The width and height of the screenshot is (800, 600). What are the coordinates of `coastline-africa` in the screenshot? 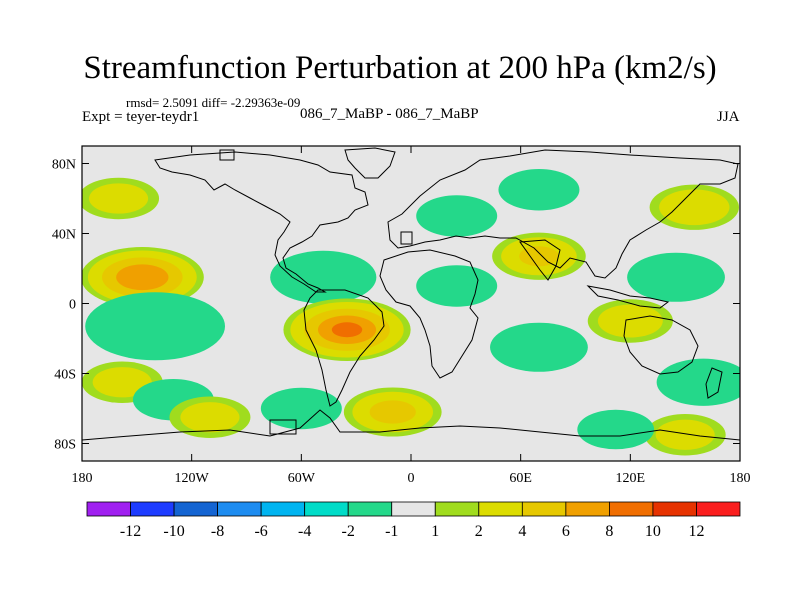 It's located at (429, 314).